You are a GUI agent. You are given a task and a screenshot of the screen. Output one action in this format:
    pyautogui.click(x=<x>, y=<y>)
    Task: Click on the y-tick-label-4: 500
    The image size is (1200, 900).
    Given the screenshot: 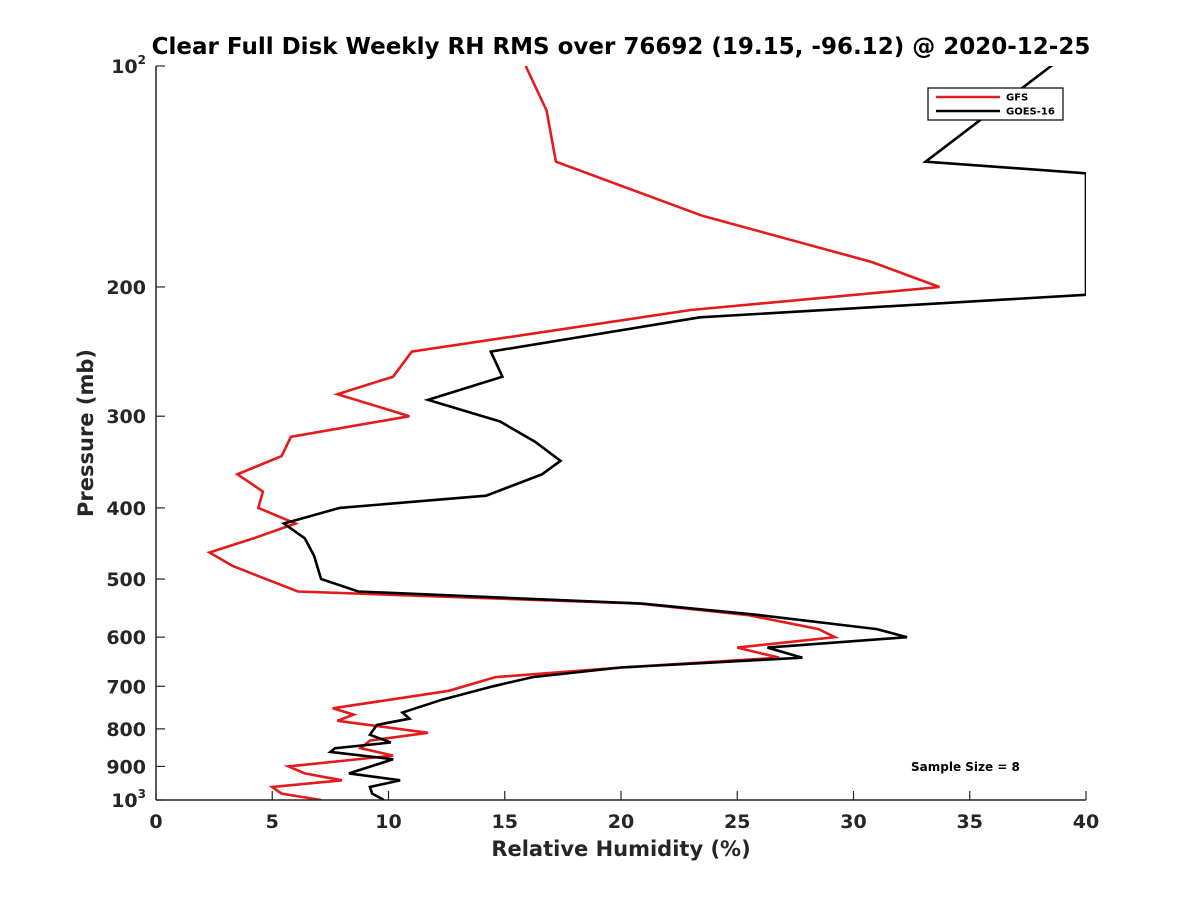 What is the action you would take?
    pyautogui.click(x=126, y=580)
    